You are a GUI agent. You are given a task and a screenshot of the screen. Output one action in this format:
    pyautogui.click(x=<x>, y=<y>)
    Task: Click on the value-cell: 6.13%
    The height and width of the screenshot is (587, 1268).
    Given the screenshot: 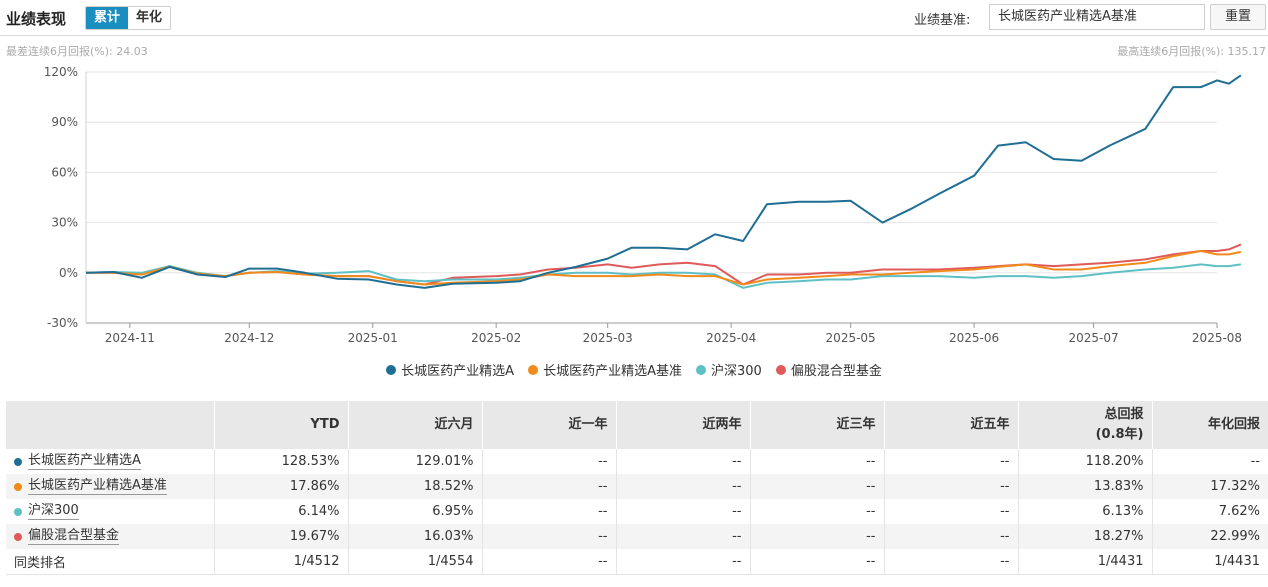 What is the action you would take?
    pyautogui.click(x=1084, y=511)
    